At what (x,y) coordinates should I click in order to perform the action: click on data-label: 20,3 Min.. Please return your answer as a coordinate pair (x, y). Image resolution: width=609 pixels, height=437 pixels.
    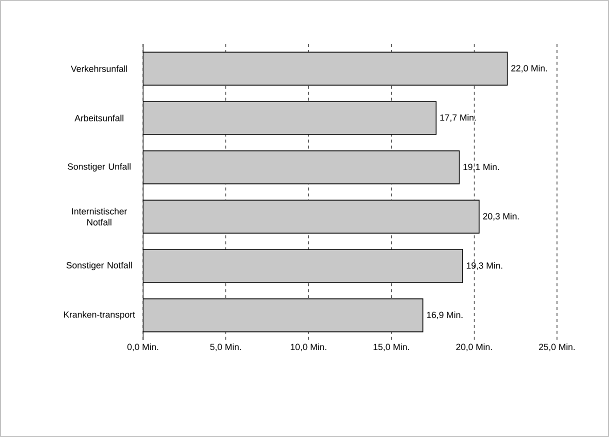
    Looking at the image, I should click on (501, 216).